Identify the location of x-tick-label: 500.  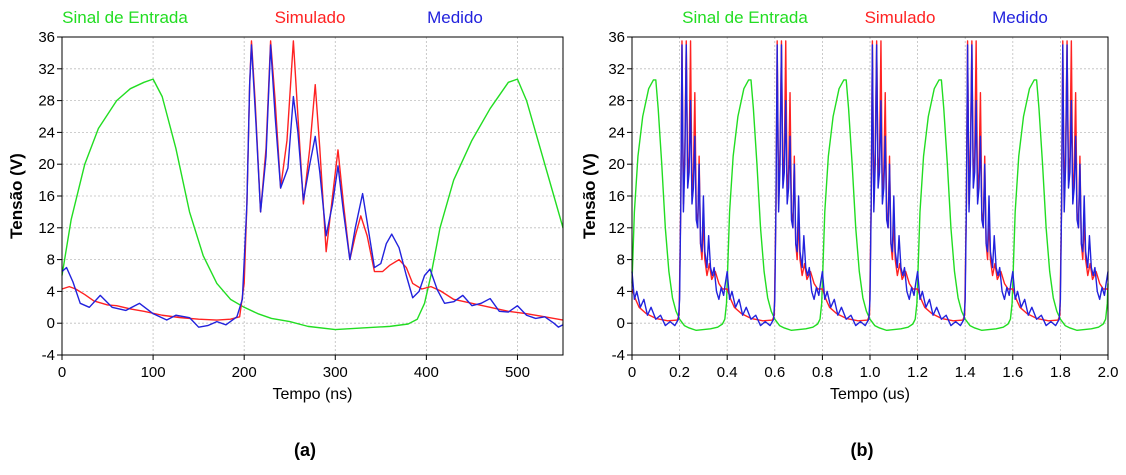
(517, 372).